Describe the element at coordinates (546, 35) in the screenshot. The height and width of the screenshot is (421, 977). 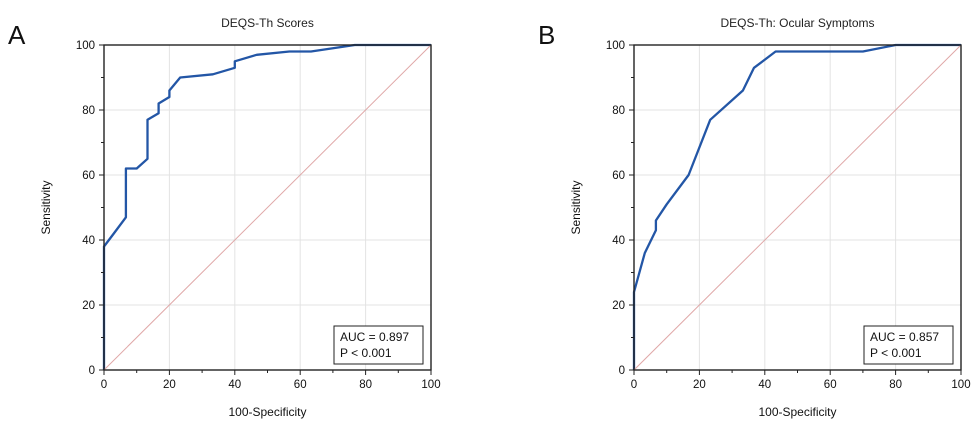
I see `panel-letter: B` at that location.